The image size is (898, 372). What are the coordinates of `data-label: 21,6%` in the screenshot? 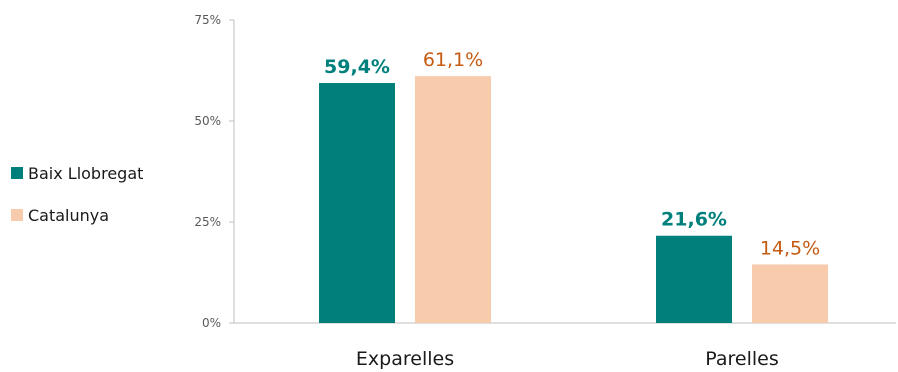 It's located at (694, 220).